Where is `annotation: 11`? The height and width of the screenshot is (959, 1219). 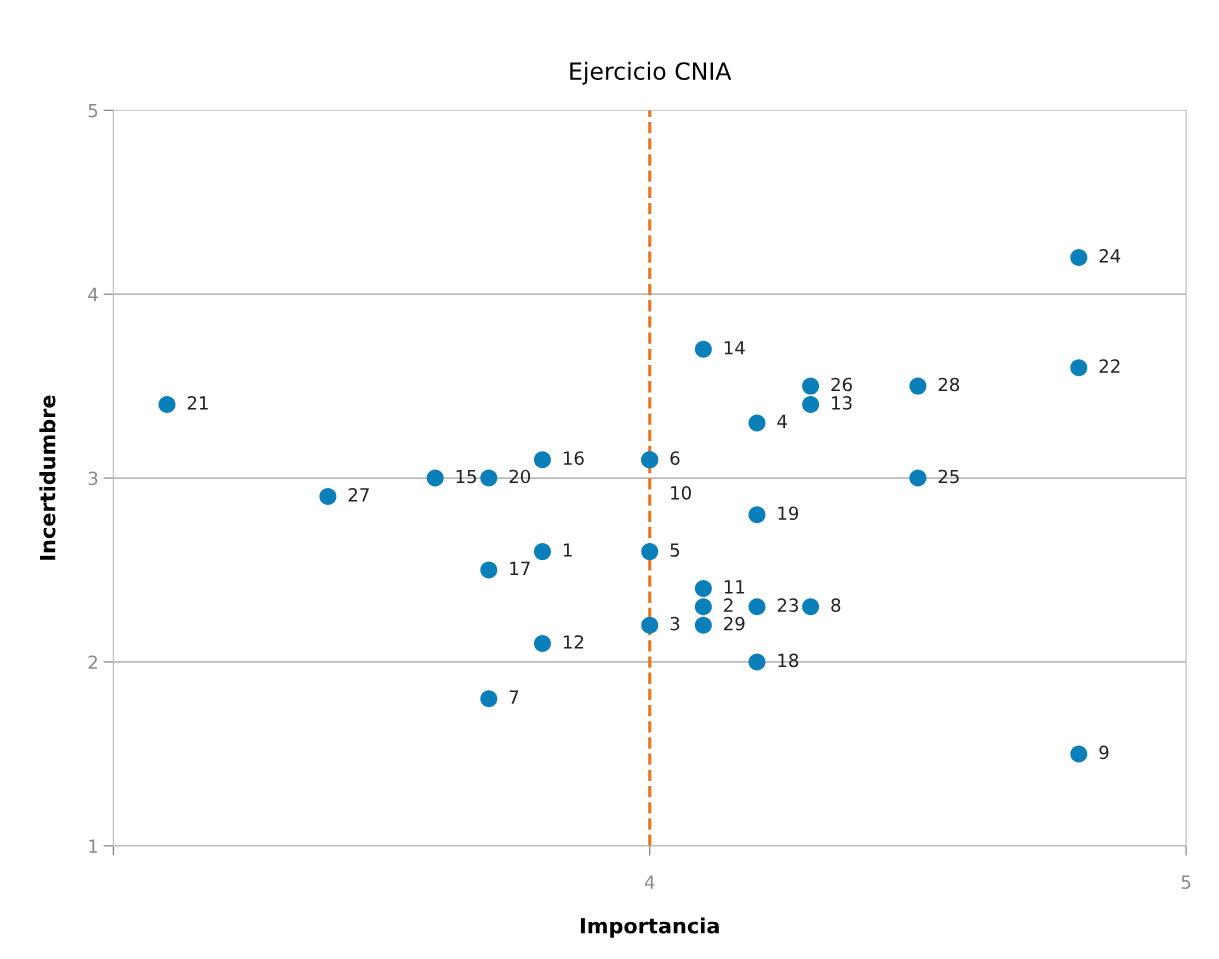
annotation: 11 is located at coordinates (734, 587).